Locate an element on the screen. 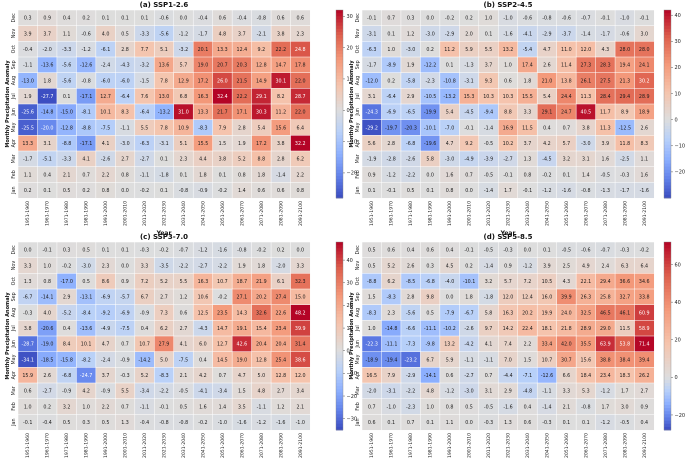 This screenshot has width=685, height=458. cell-value: 20.4 is located at coordinates (261, 345).